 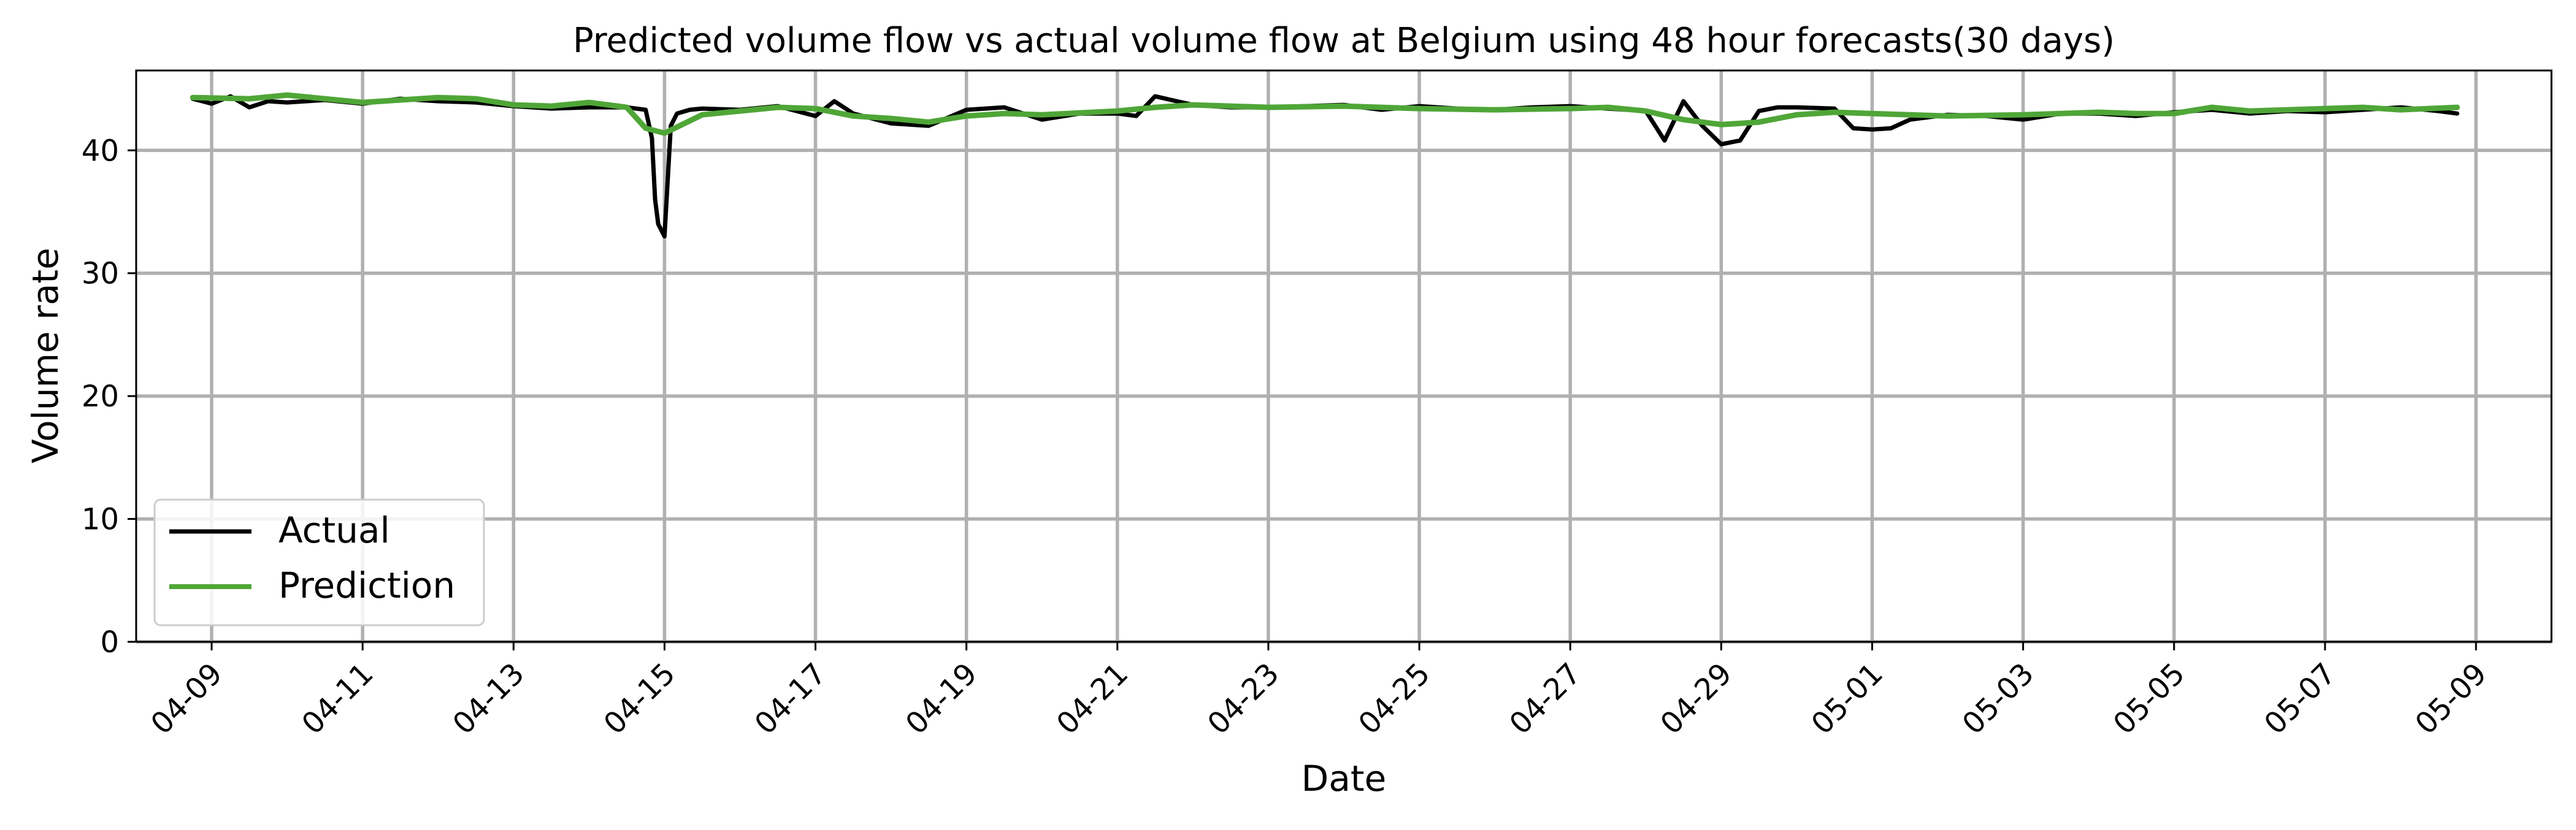 What do you see at coordinates (100, 151) in the screenshot?
I see `y-tick-label: 40` at bounding box center [100, 151].